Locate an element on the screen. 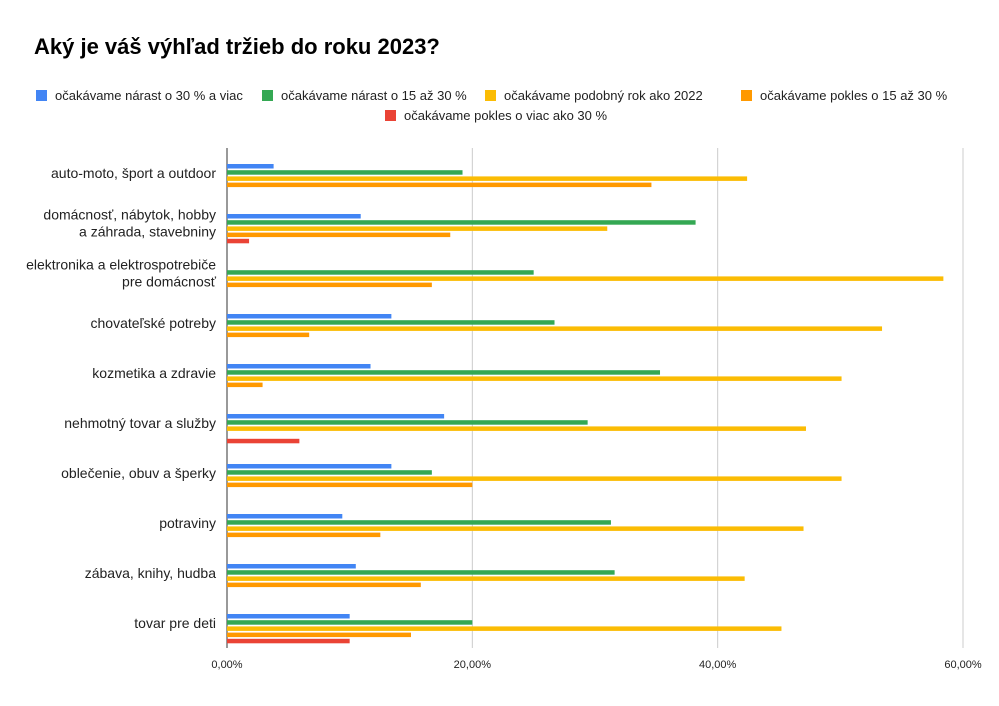 Image resolution: width=999 pixels, height=706 pixels. legend-label: očakávame pokles o 15 až 30 % is located at coordinates (854, 95).